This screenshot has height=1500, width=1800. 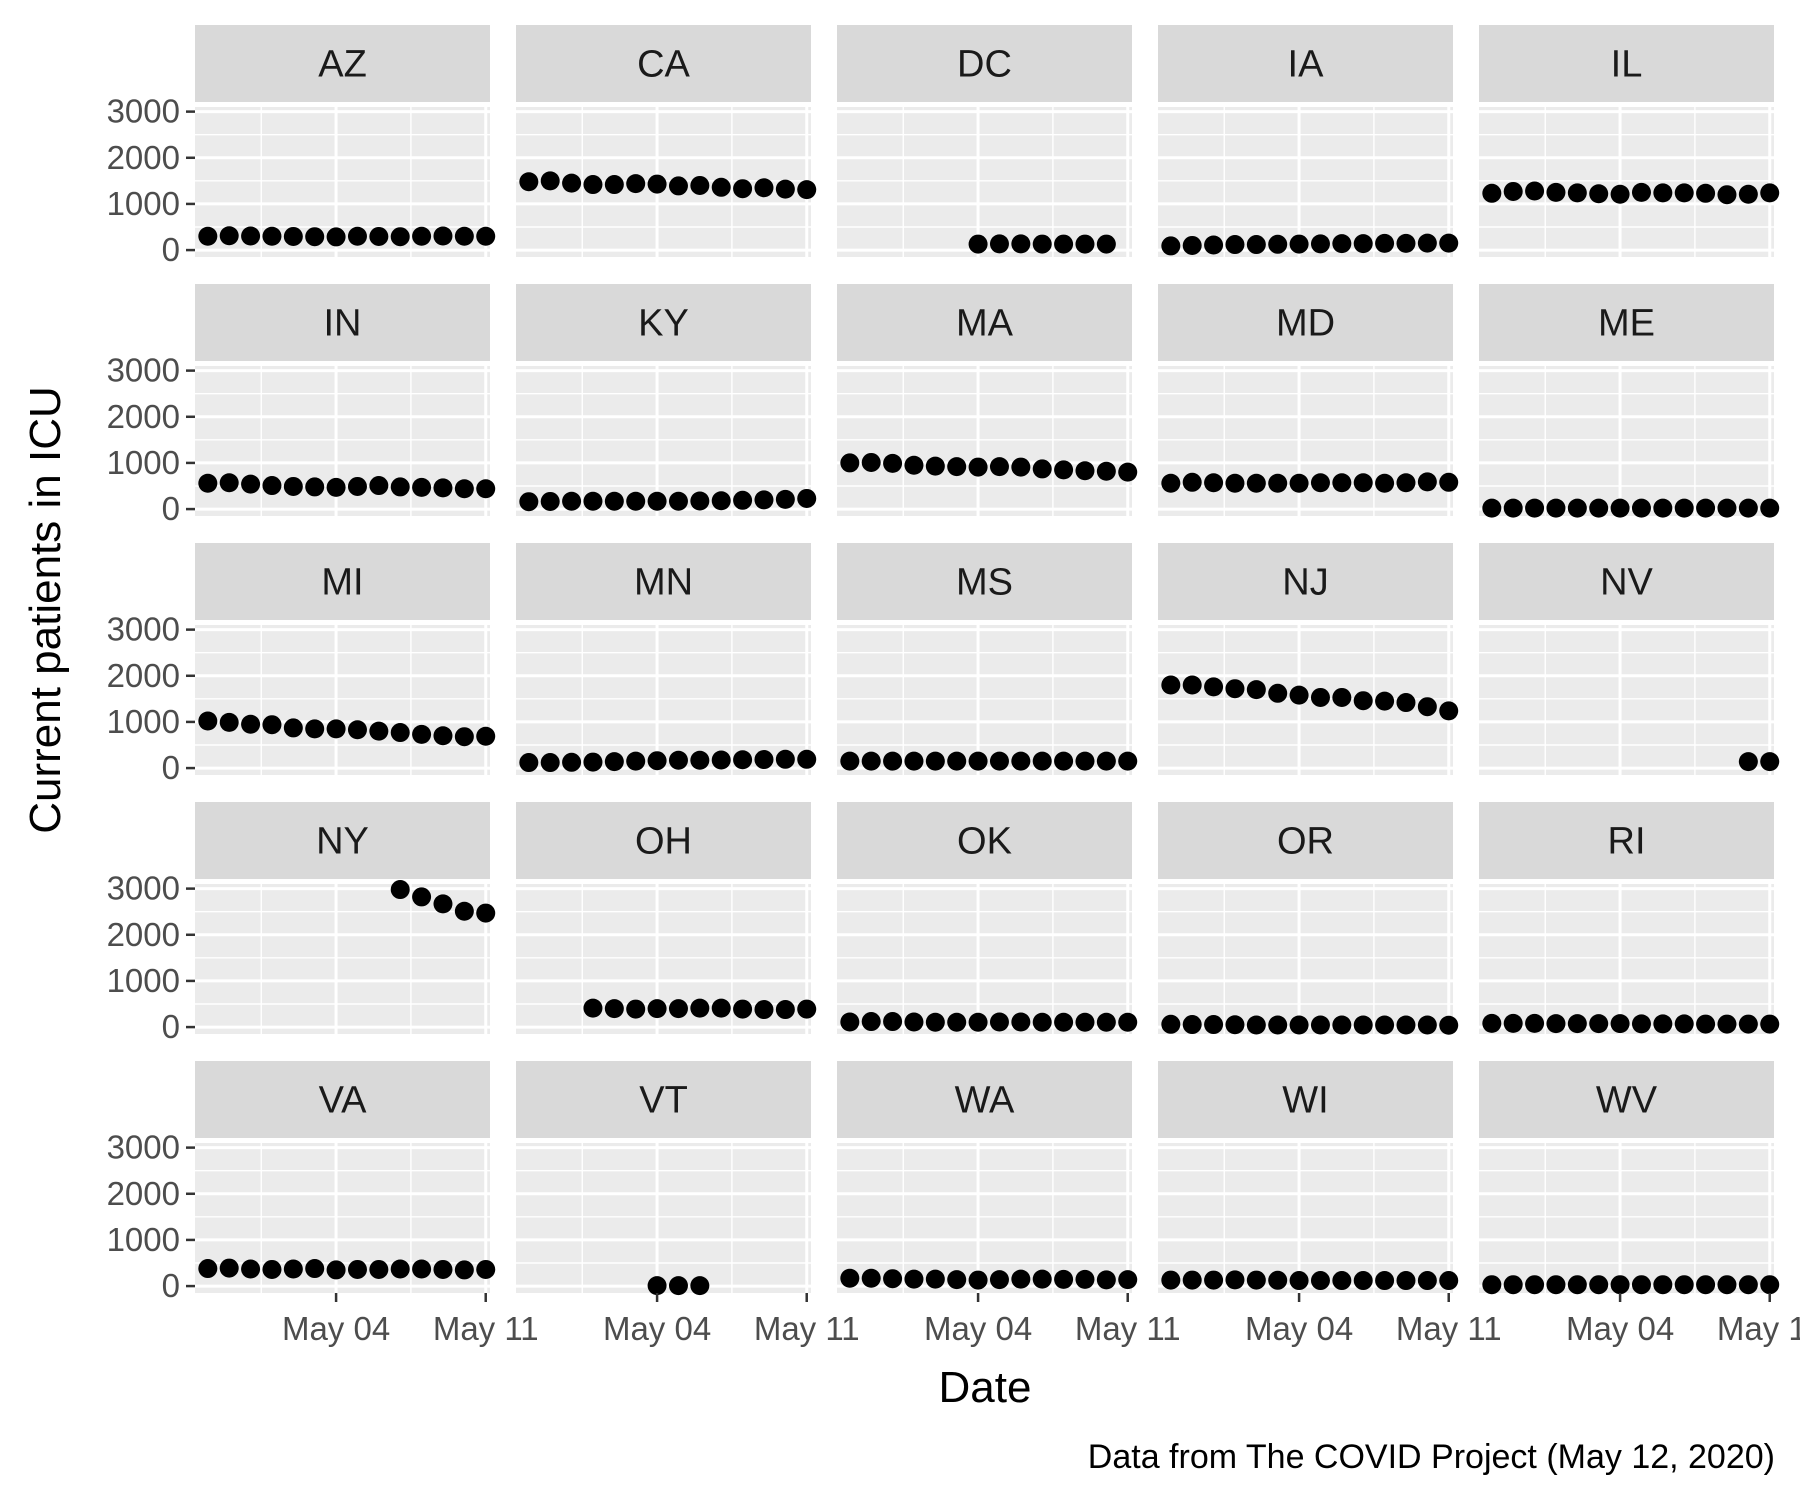 I want to click on facet-ok: OK, so click(x=987, y=918).